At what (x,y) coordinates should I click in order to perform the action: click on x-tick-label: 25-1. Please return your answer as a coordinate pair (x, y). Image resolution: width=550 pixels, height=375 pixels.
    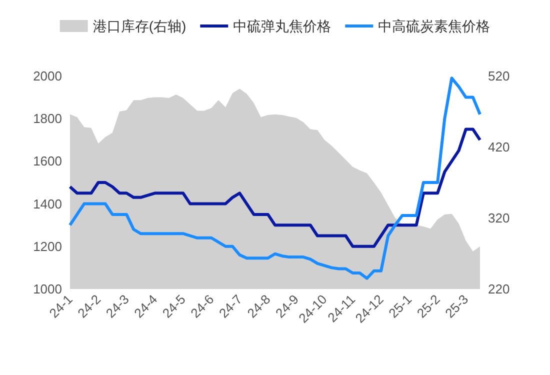
    Looking at the image, I should click on (400, 306).